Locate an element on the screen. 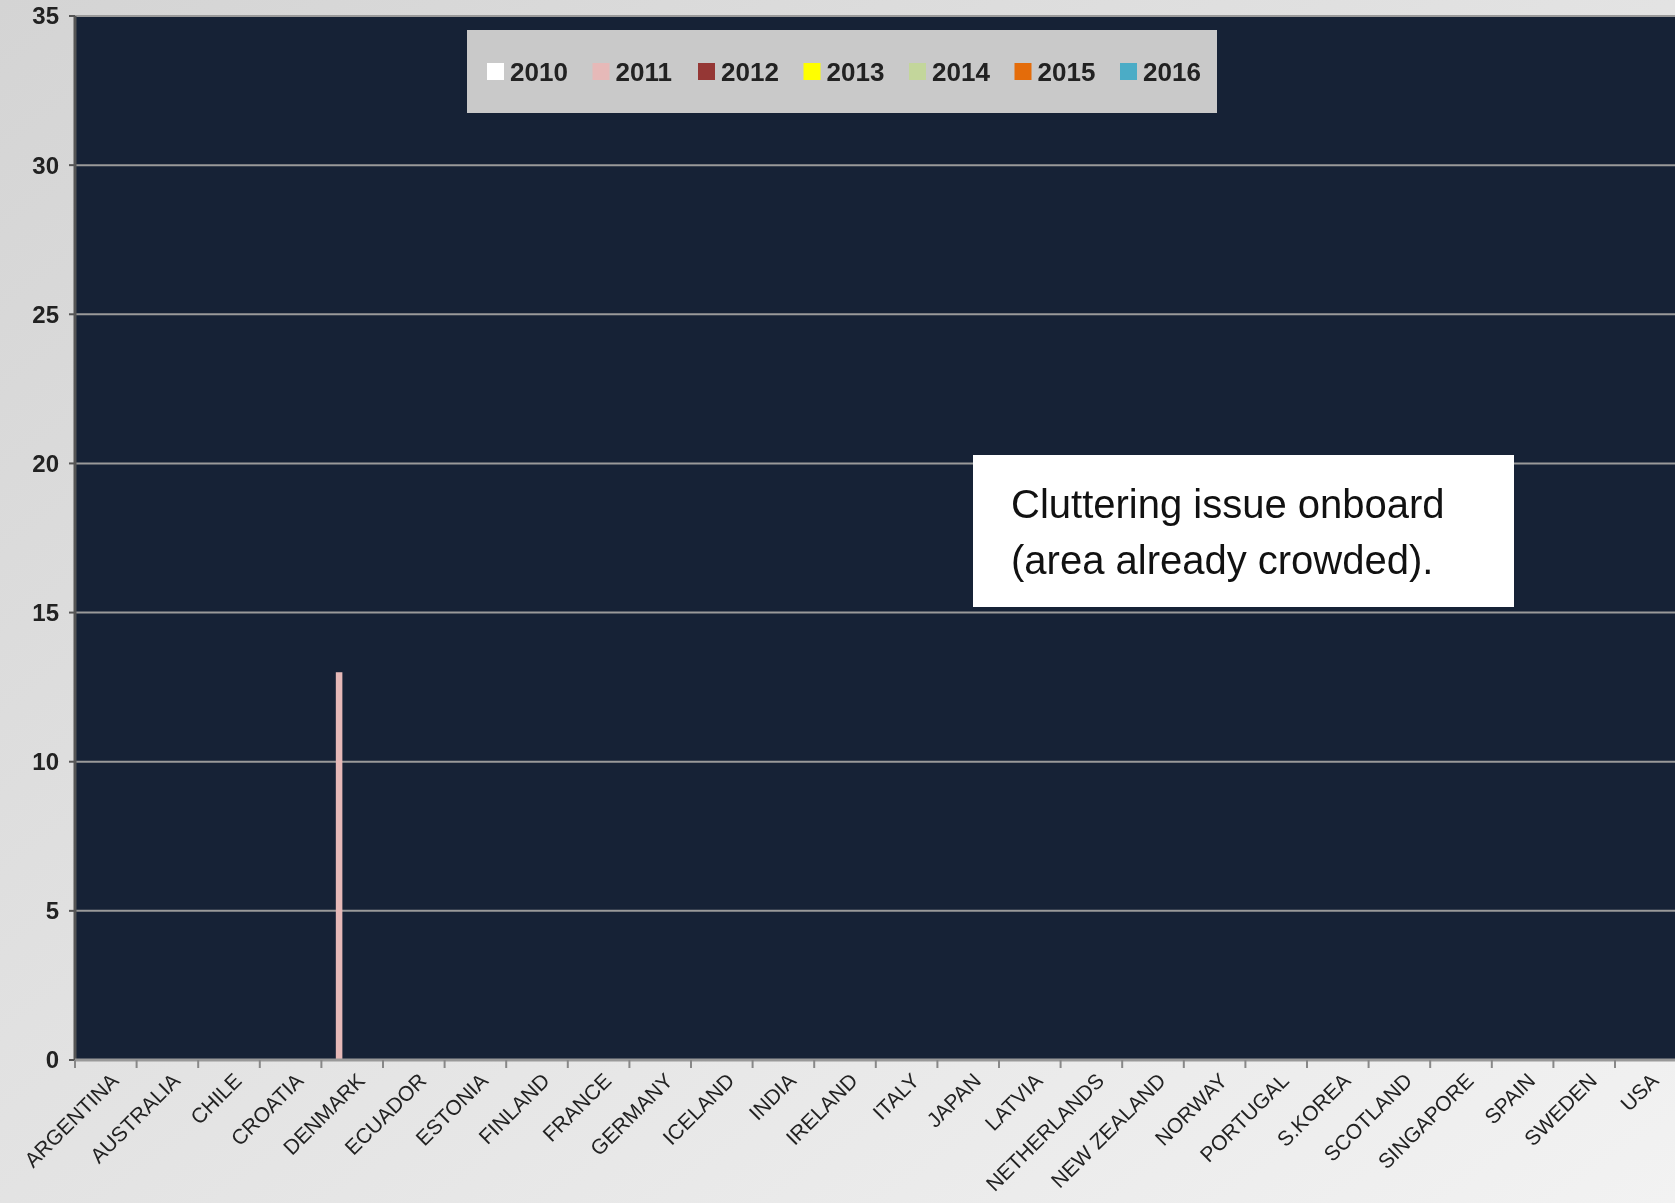 The image size is (1675, 1203). y-tick-label: 0 is located at coordinates (52, 1060).